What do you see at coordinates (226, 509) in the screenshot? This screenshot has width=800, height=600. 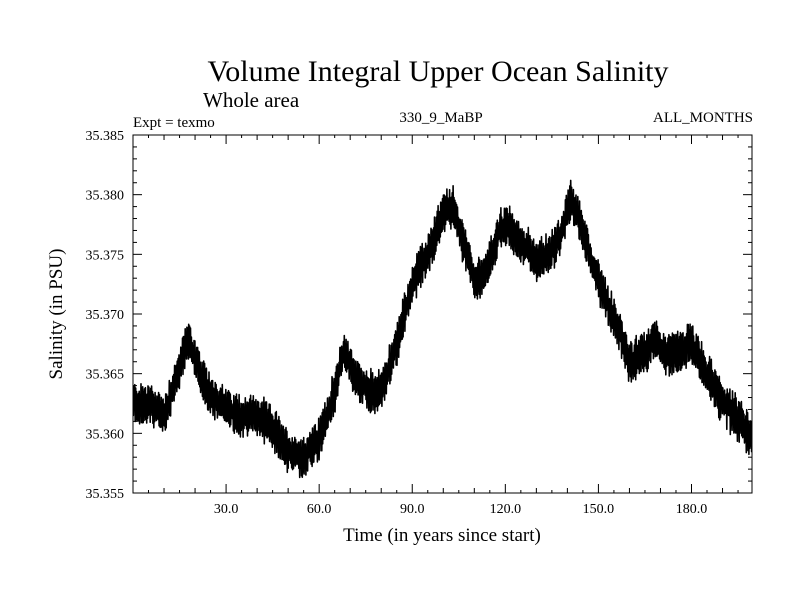 I see `x-tick-label: 30.0` at bounding box center [226, 509].